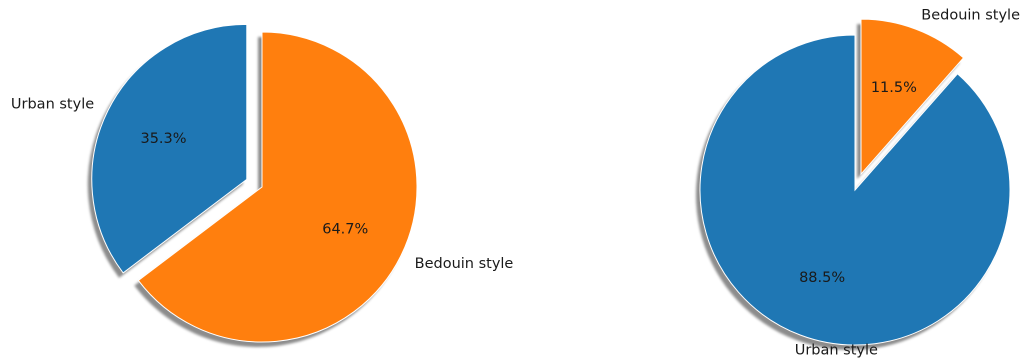 This screenshot has width=1036, height=358. I want to click on pct-label-urban-style: 88.5%, so click(822, 278).